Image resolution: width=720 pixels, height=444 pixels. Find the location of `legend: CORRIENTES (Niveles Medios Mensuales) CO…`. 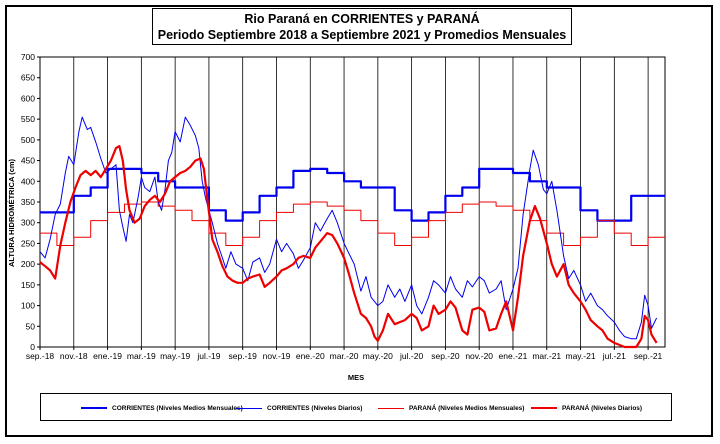

legend: CORRIENTES (Niveles Medios Mensuales) CO… is located at coordinates (356, 407).